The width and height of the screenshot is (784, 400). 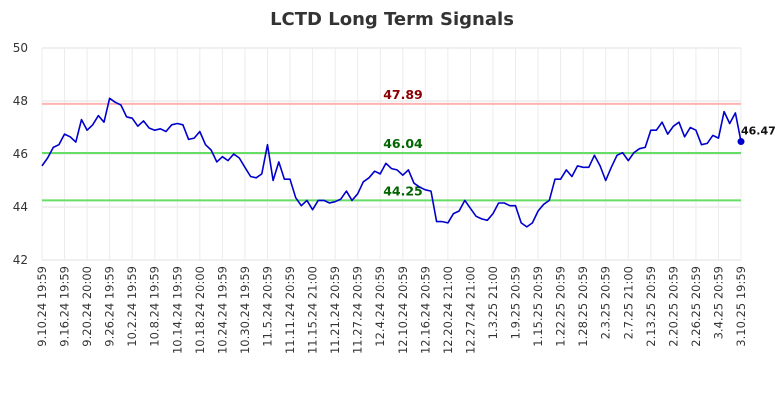 I want to click on x-tick-label: 11.27.24 20:59, so click(x=358, y=310).